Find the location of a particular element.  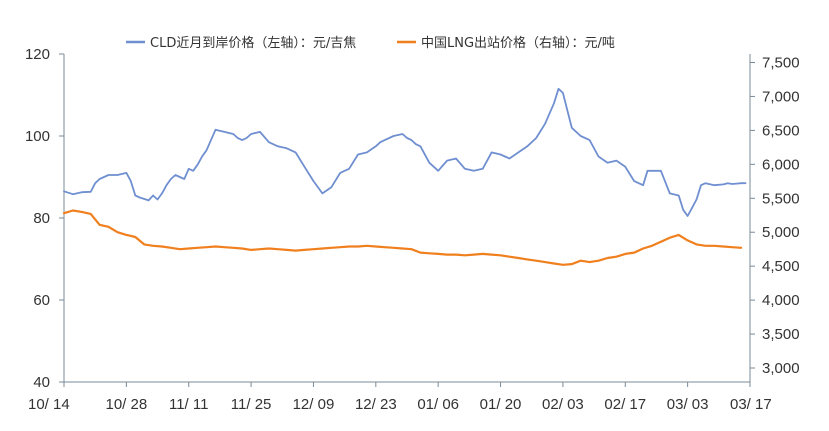

y-left-tick-label: 80 is located at coordinates (41, 218).